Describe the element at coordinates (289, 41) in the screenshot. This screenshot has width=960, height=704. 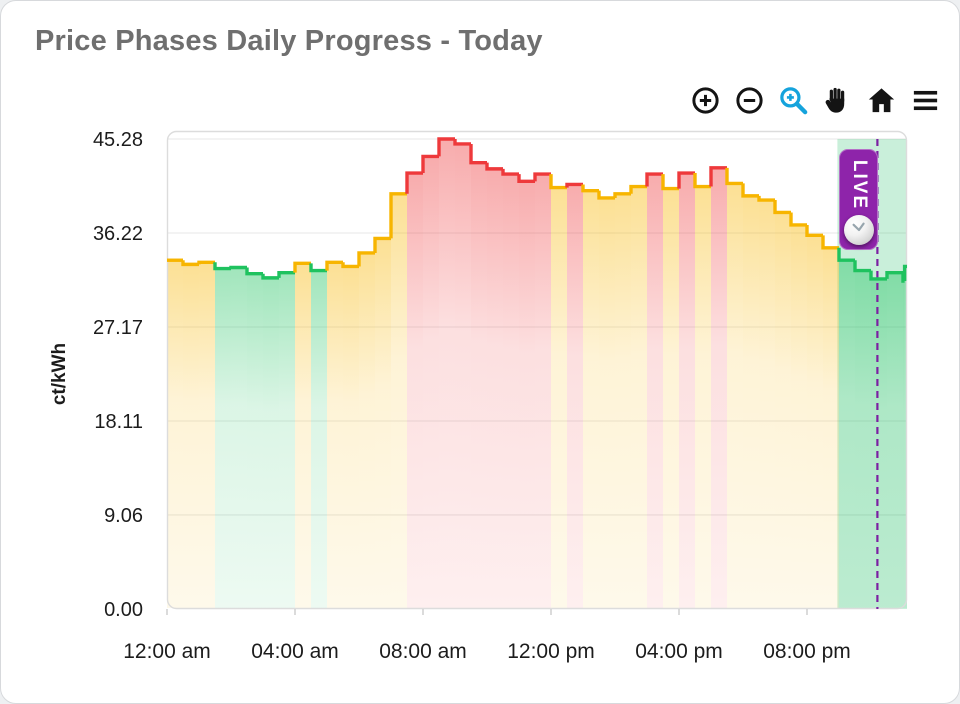
I see `page-title: Price Phases Daily Progress - Today` at that location.